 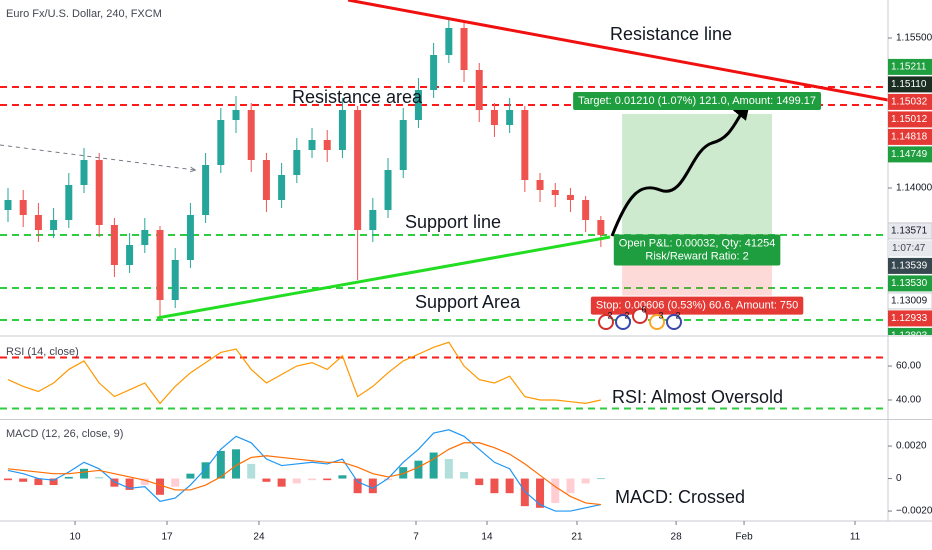 What do you see at coordinates (909, 266) in the screenshot?
I see `price-label: 1.13539` at bounding box center [909, 266].